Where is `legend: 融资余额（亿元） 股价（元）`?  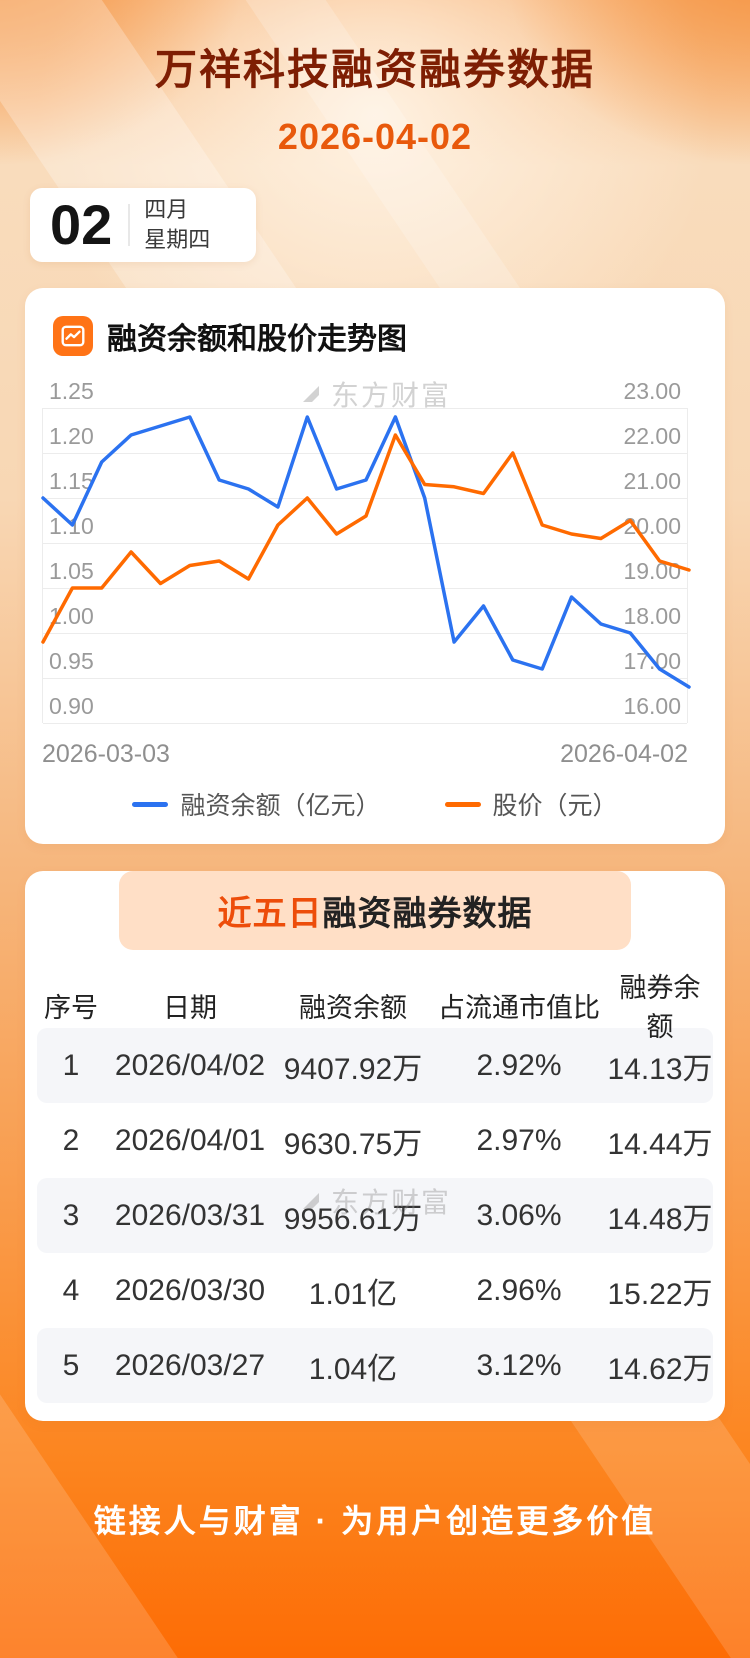 legend: 融资余额（亿元） 股价（元） is located at coordinates (375, 804).